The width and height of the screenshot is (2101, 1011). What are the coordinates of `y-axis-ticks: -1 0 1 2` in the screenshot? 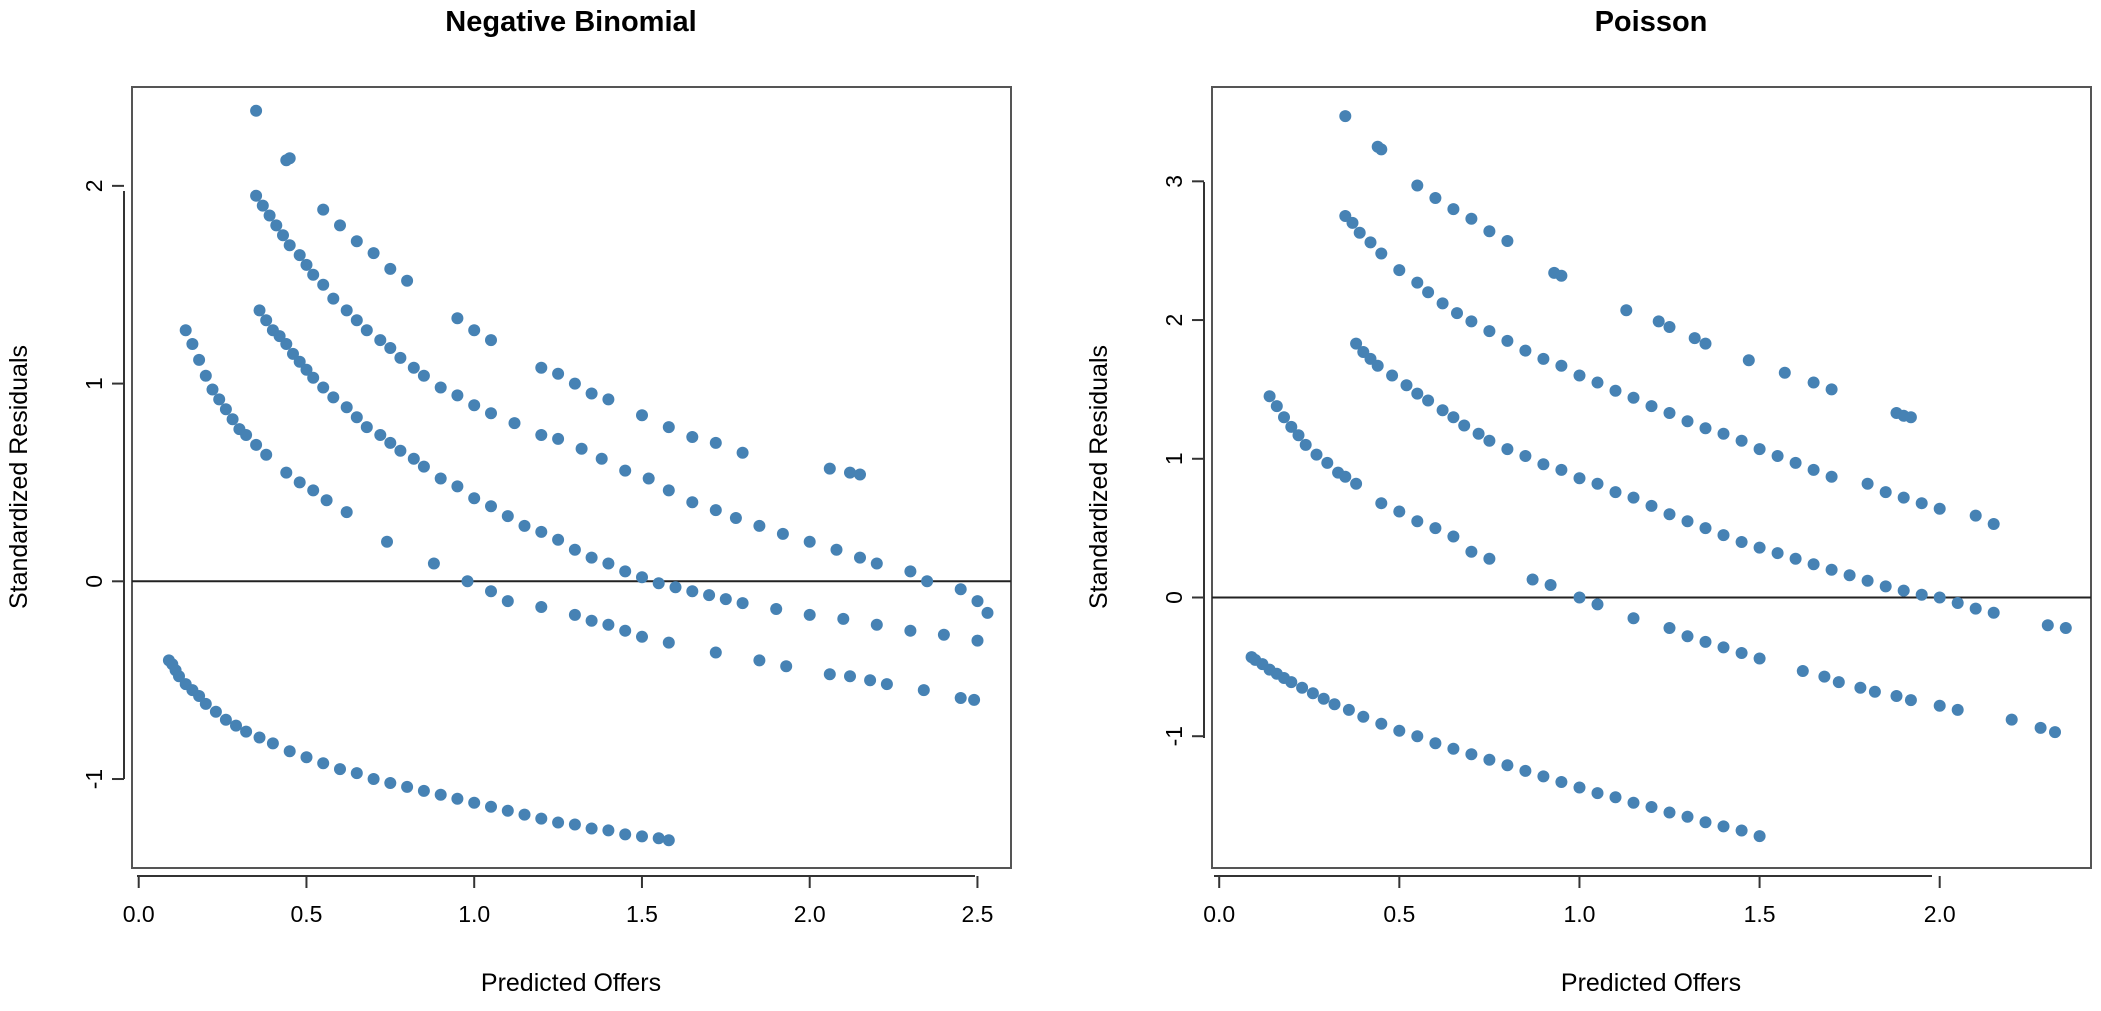 It's located at (102, 484).